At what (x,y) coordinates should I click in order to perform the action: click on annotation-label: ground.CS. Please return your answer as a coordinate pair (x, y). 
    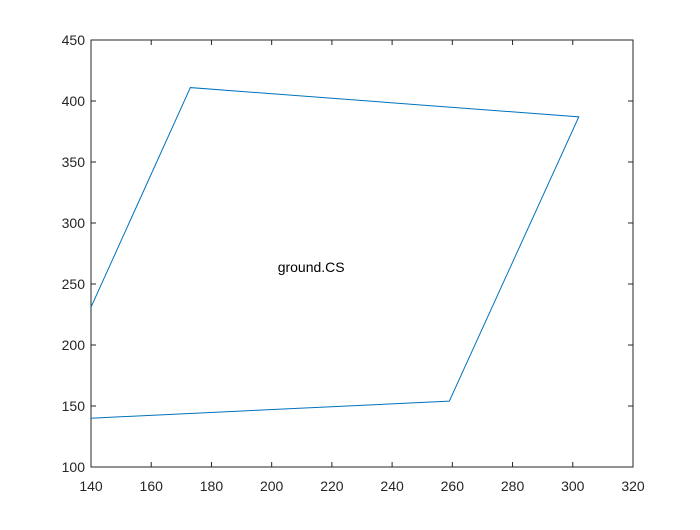
    Looking at the image, I should click on (311, 267).